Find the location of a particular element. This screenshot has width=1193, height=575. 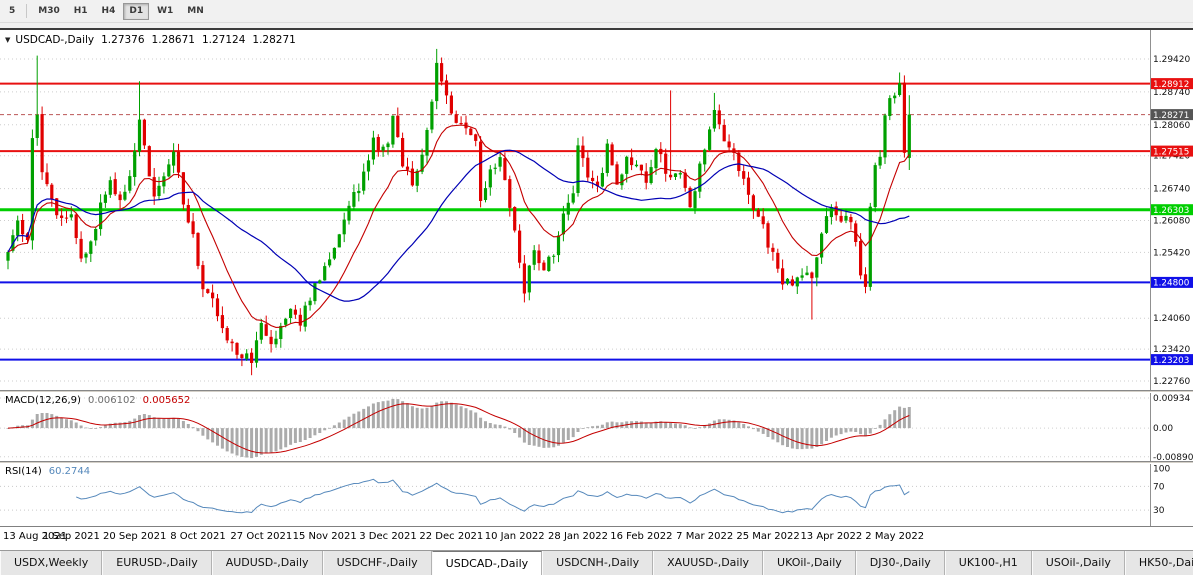

rsi-label: RSI(14) is located at coordinates (23, 471).